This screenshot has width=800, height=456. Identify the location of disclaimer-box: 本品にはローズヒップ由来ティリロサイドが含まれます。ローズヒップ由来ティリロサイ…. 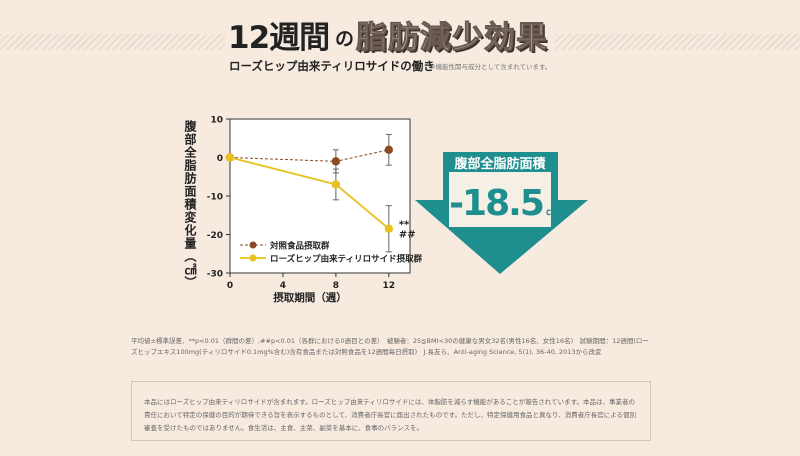
(391, 411).